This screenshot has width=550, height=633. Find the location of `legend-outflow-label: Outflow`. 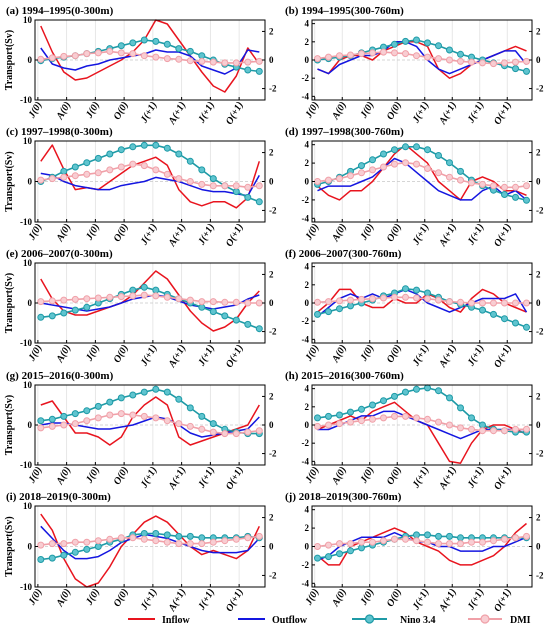

legend-outflow-label: Outflow is located at coordinates (290, 620).